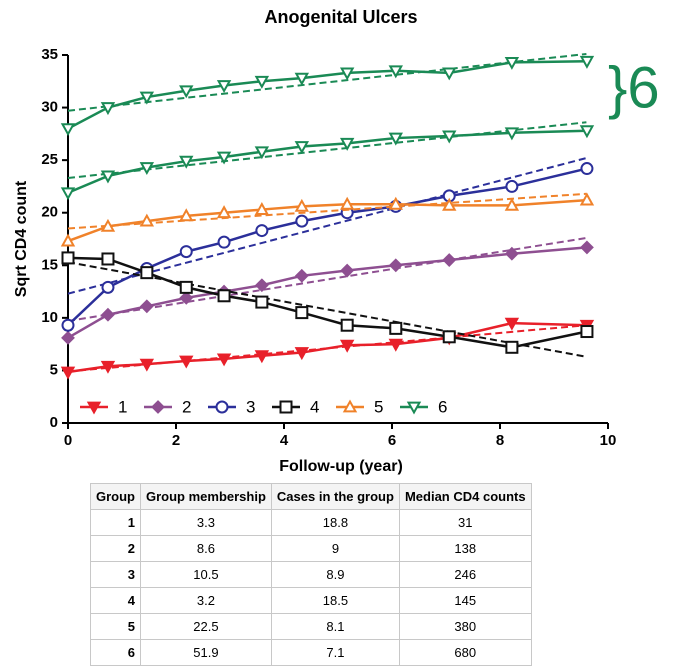 The width and height of the screenshot is (682, 666). What do you see at coordinates (49, 264) in the screenshot?
I see `y-tick-label: 15` at bounding box center [49, 264].